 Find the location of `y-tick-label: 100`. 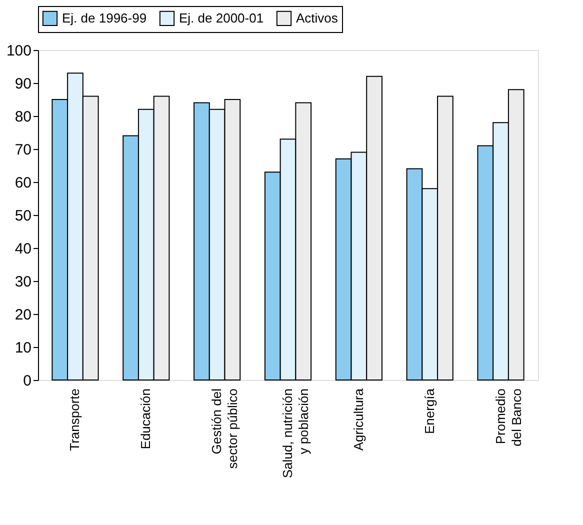

y-tick-label: 100 is located at coordinates (19, 51).